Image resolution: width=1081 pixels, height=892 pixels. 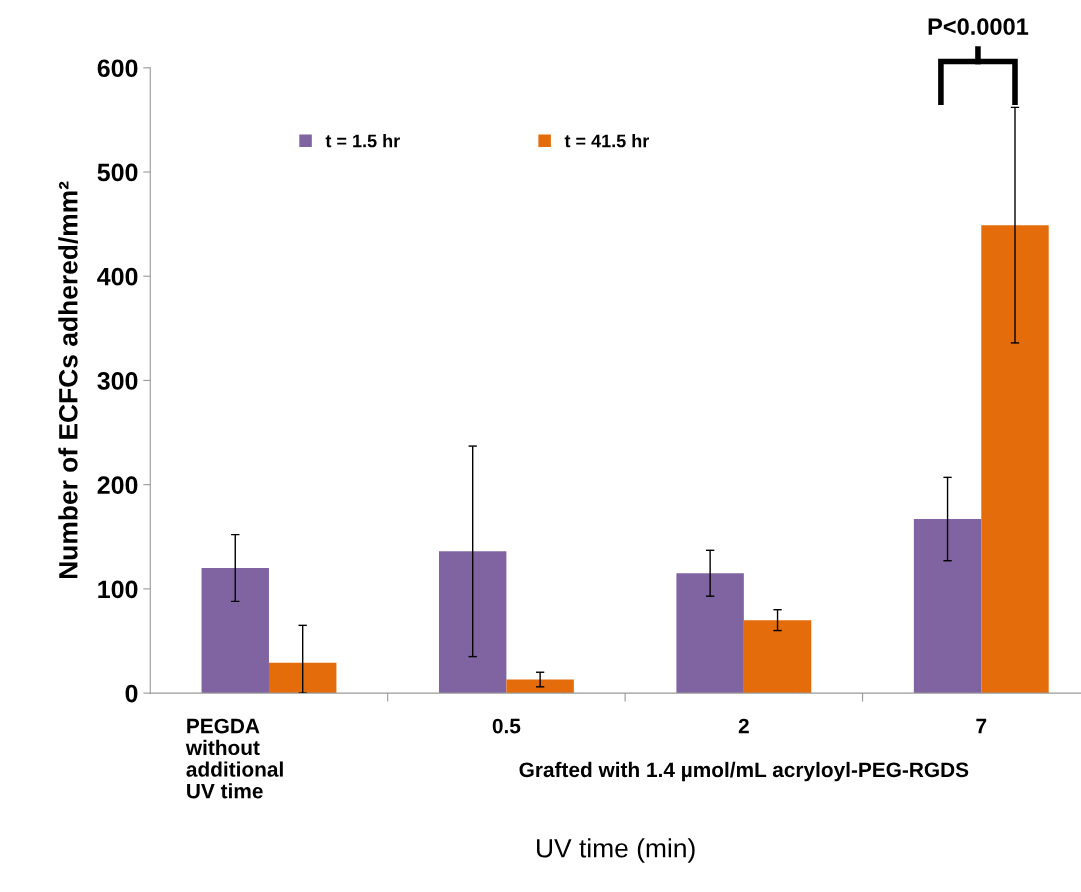 What do you see at coordinates (68, 380) in the screenshot?
I see `y-axis-title: Number of ECFCs adhered/mm²` at bounding box center [68, 380].